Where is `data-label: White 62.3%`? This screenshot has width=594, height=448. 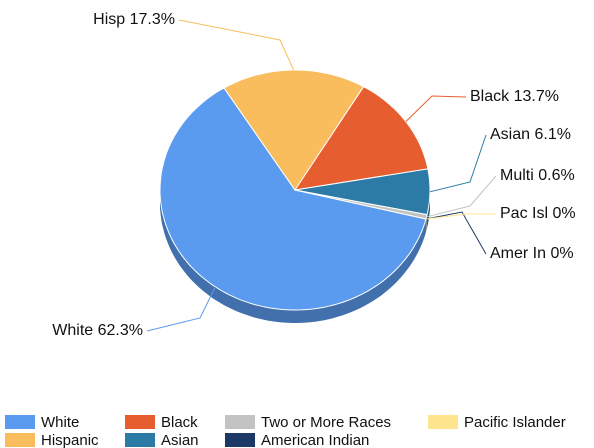 data-label: White 62.3% is located at coordinates (97, 330).